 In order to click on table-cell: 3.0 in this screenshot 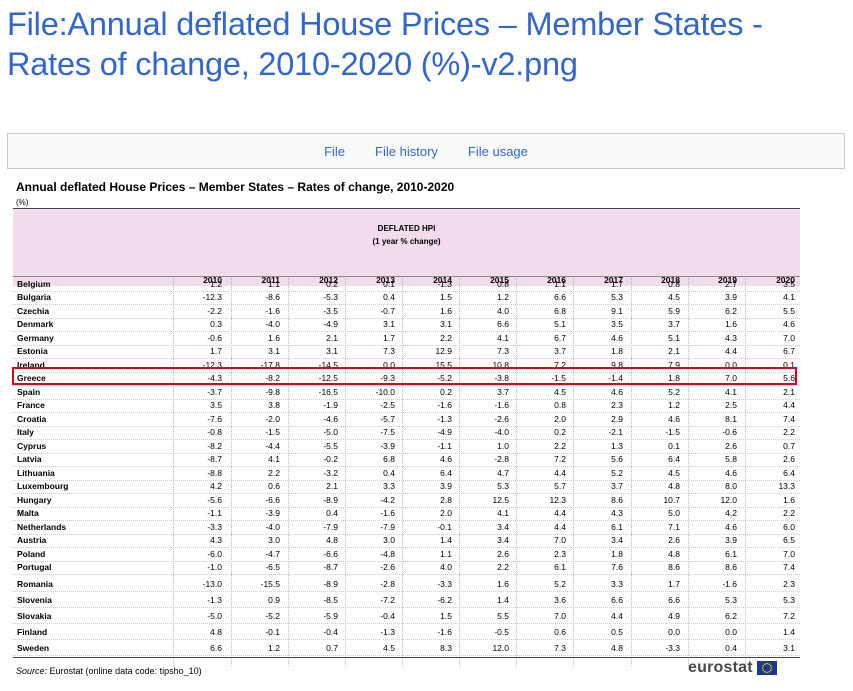, I will do `click(274, 540)`.